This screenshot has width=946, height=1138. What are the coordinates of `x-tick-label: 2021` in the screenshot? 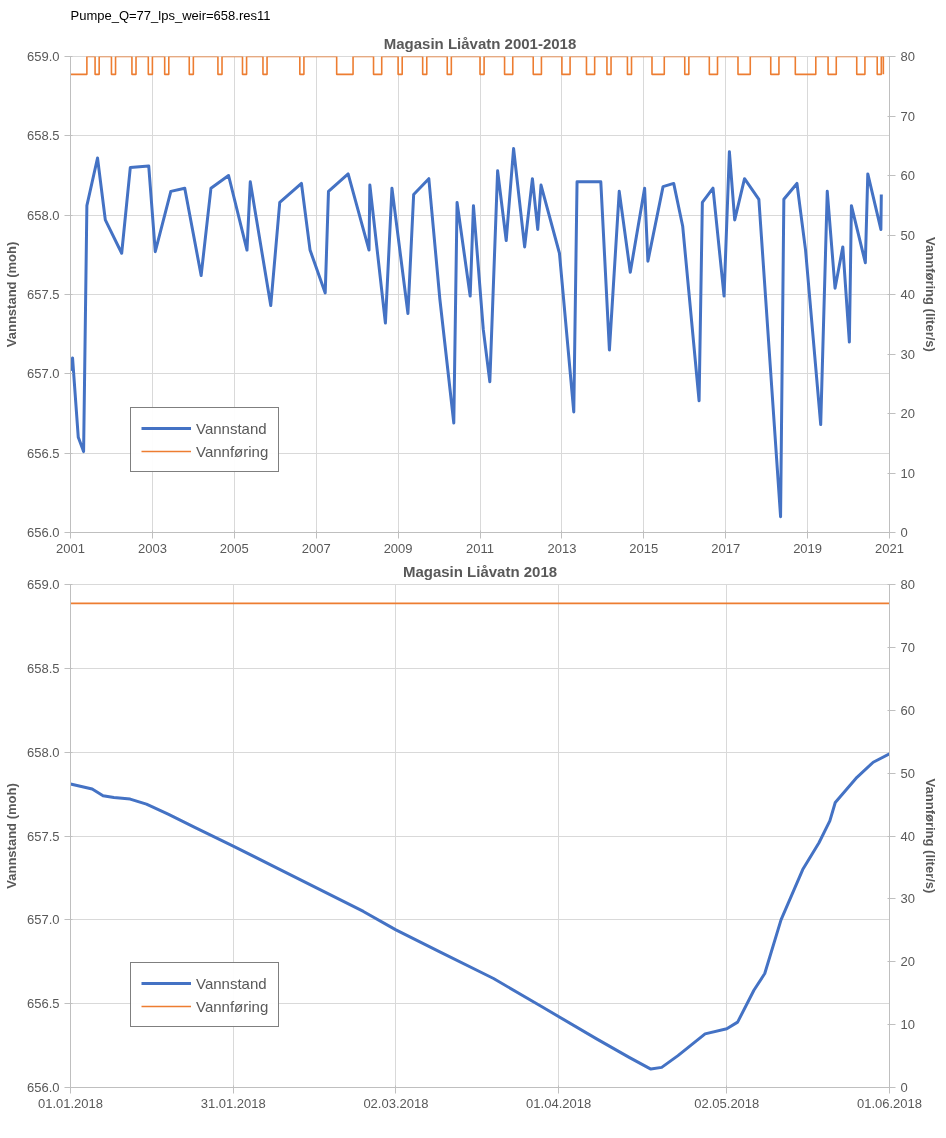 It's located at (889, 548).